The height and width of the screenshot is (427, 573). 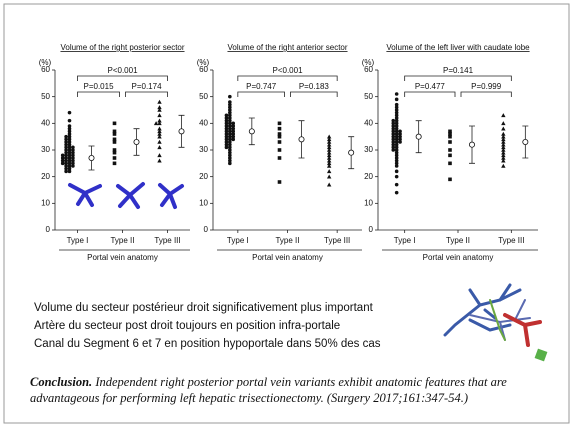 What do you see at coordinates (458, 70) in the screenshot?
I see `p-value: P=0.141` at bounding box center [458, 70].